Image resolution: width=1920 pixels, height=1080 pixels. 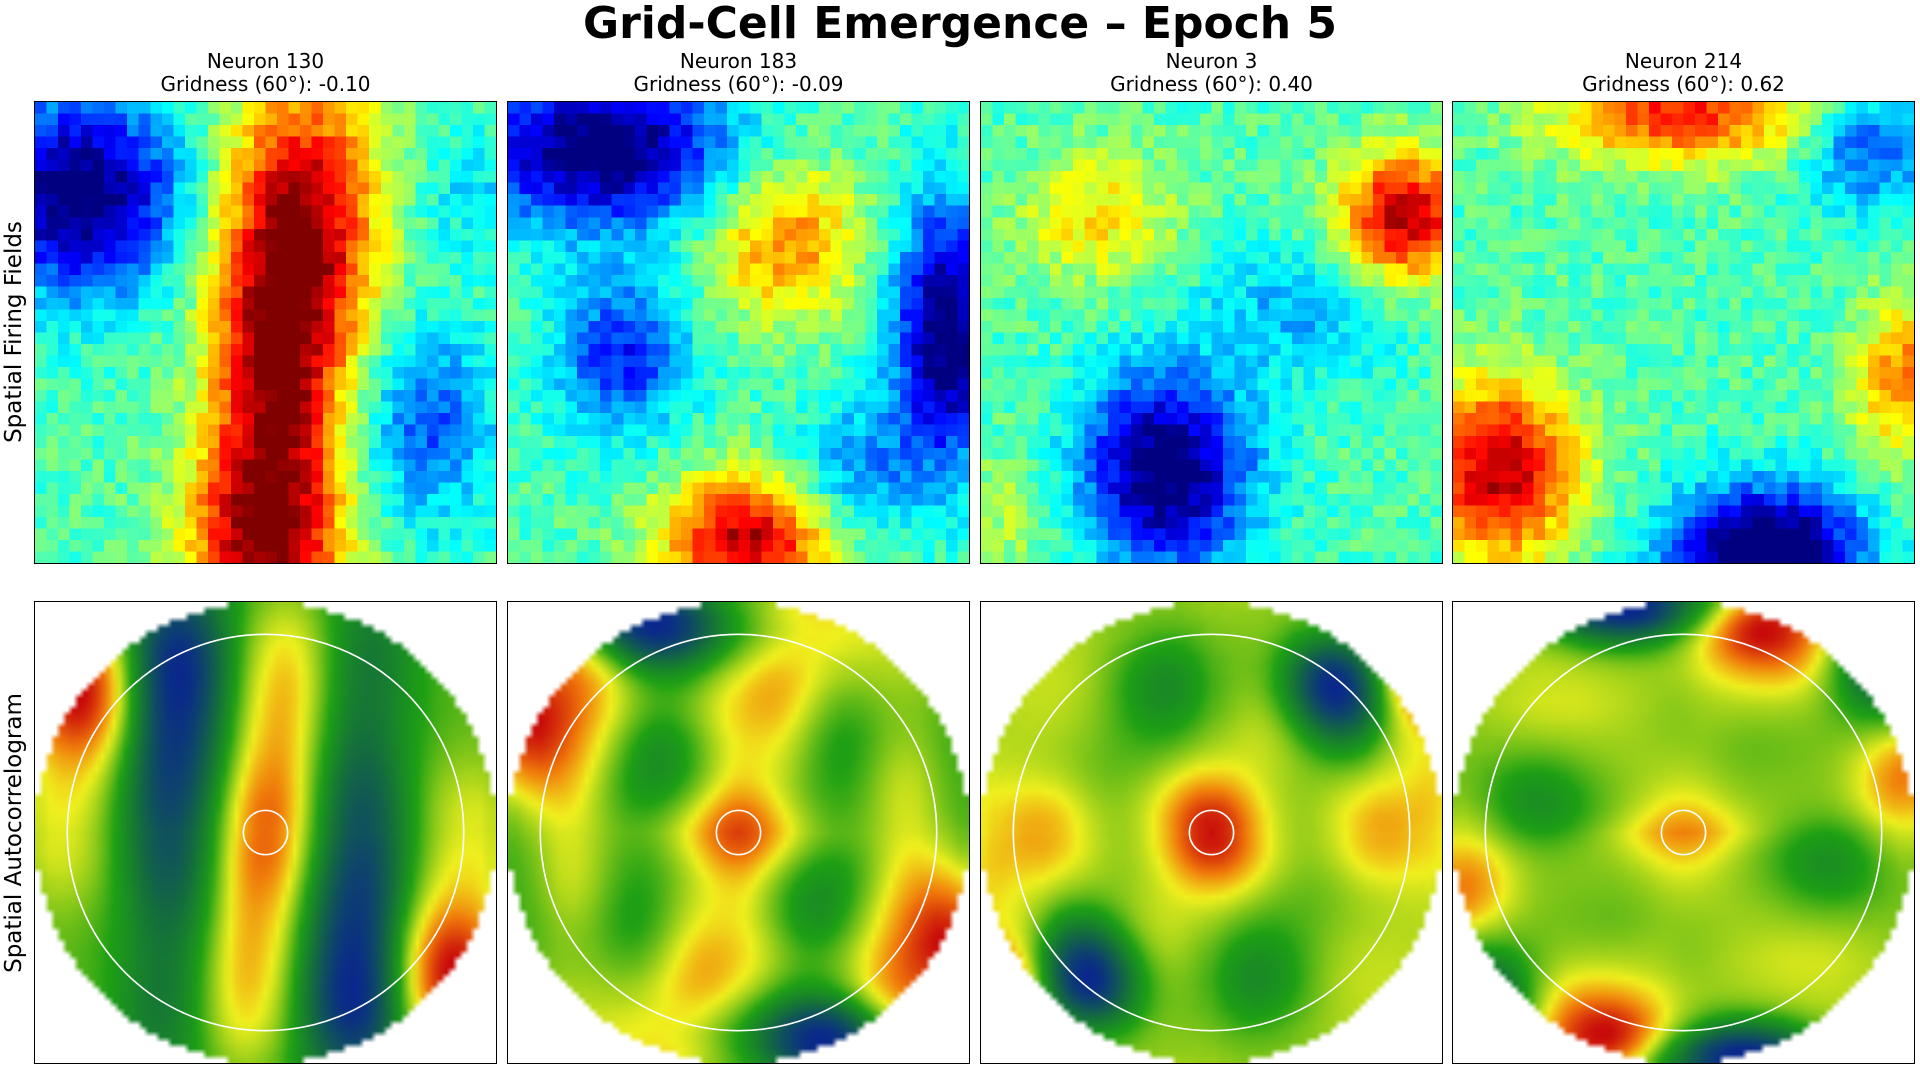 I want to click on panel-title: Neuron 214 Gridness (60°): 0.62, so click(x=1683, y=73).